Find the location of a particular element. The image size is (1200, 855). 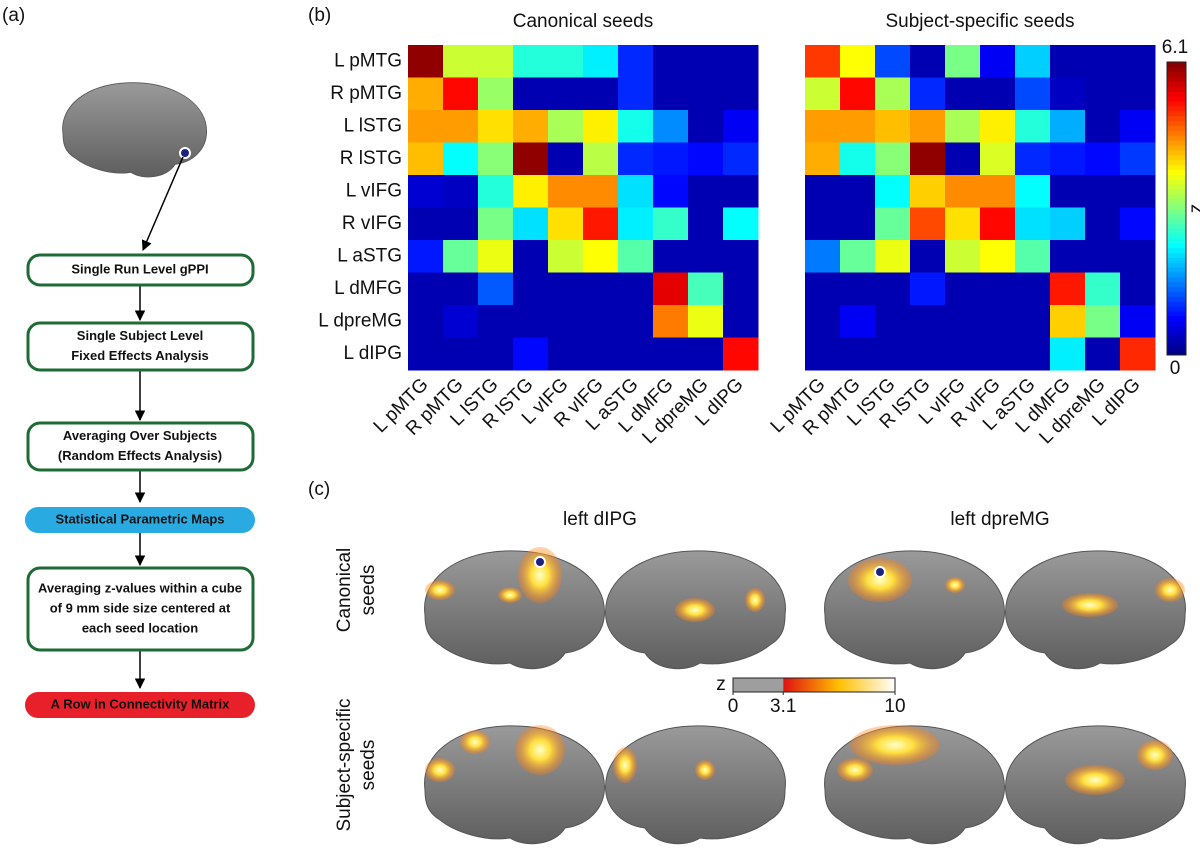

flow-arrows is located at coordinates (159, 423).